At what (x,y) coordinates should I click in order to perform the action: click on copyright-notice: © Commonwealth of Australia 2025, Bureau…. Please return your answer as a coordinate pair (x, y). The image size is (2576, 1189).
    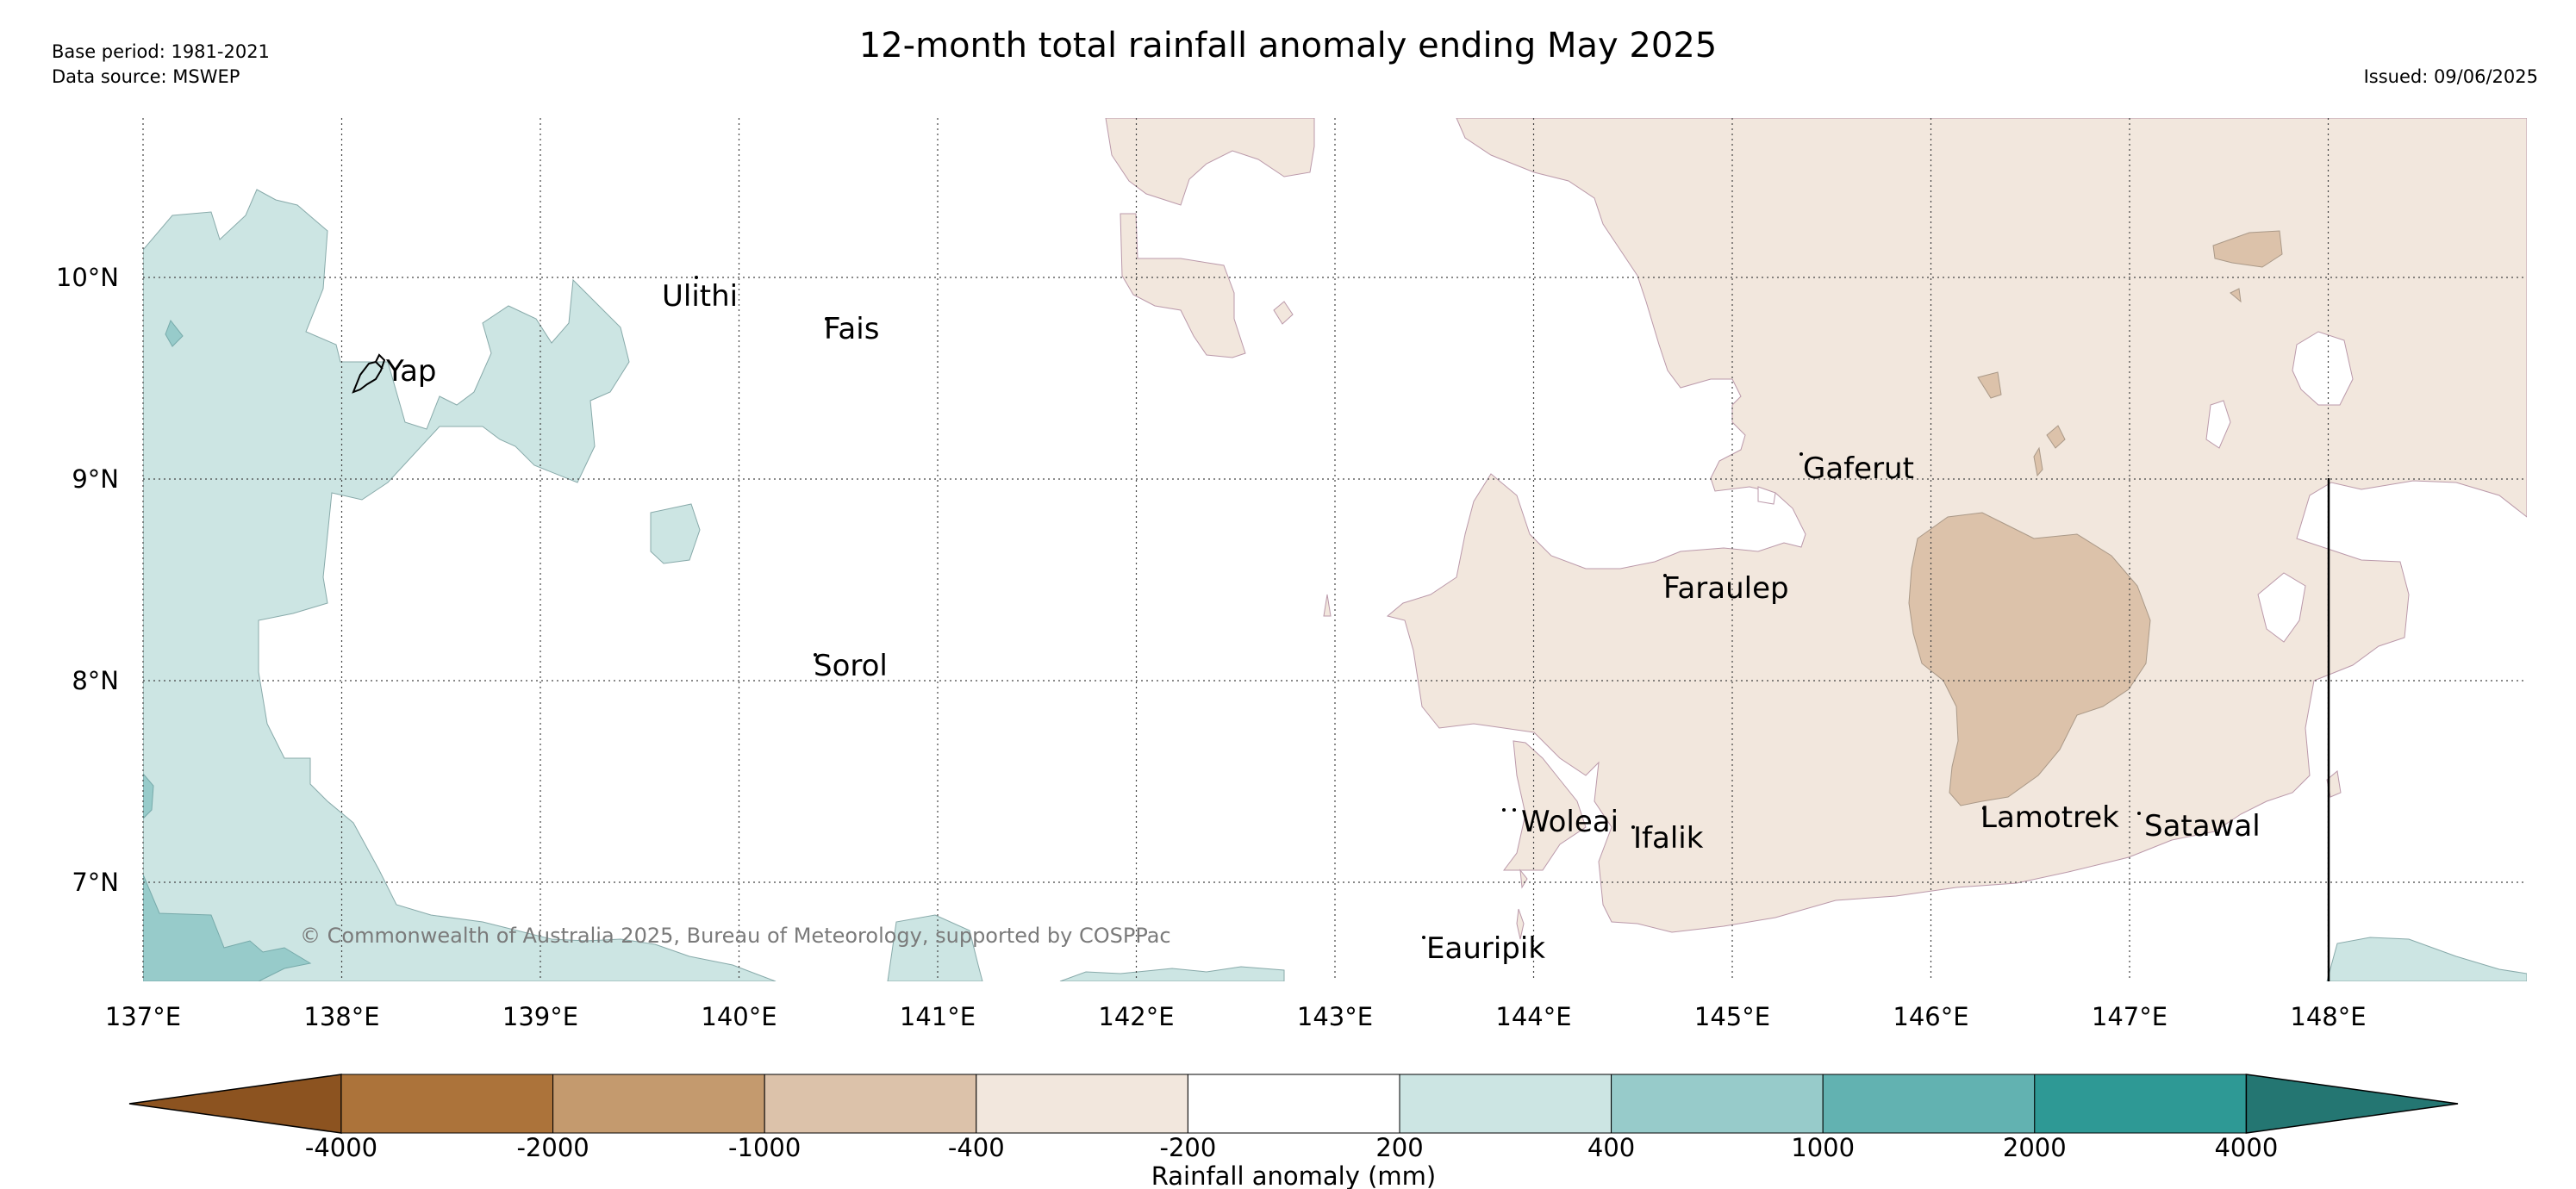
    Looking at the image, I should click on (735, 936).